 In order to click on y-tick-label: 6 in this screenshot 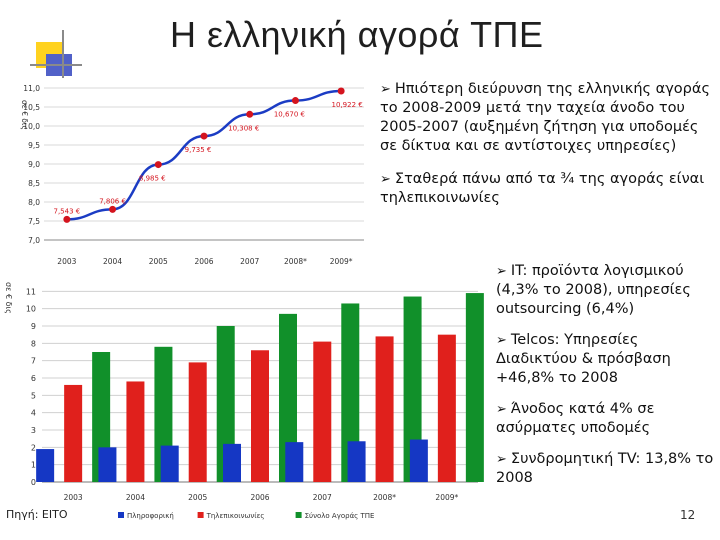, I will do `click(33, 378)`.